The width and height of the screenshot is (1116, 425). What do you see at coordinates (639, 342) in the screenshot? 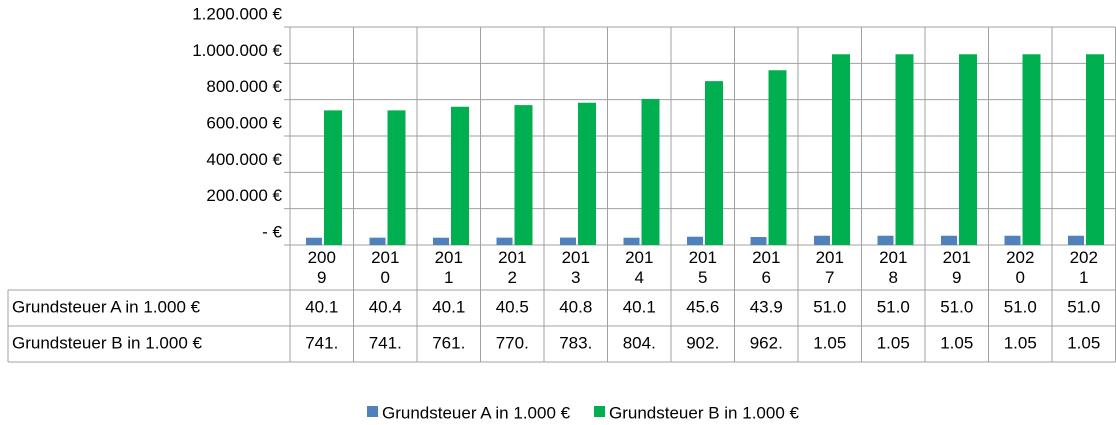
I see `table-cell: 804.` at bounding box center [639, 342].